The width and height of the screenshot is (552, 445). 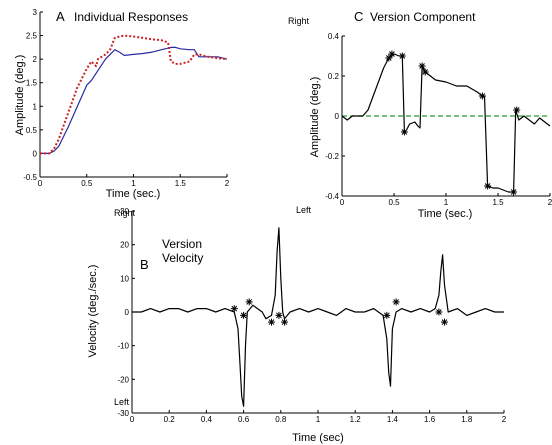 What do you see at coordinates (356, 419) in the screenshot?
I see `x-tick-label: 1.2` at bounding box center [356, 419].